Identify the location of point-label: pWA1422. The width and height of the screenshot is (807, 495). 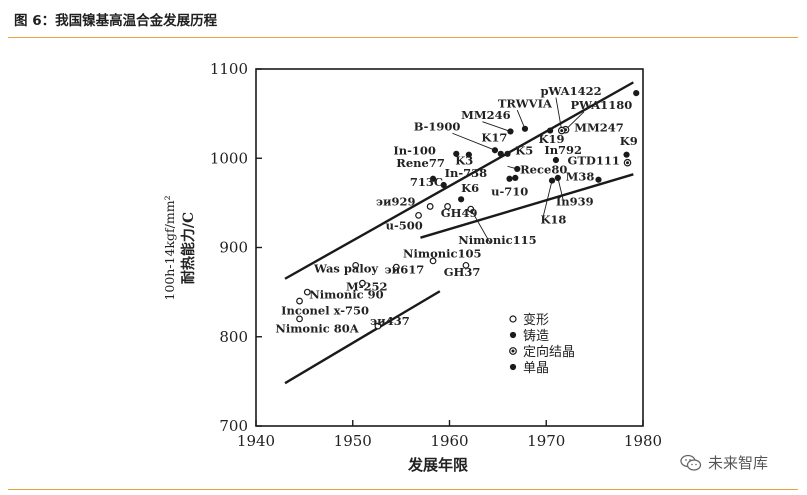
(570, 91).